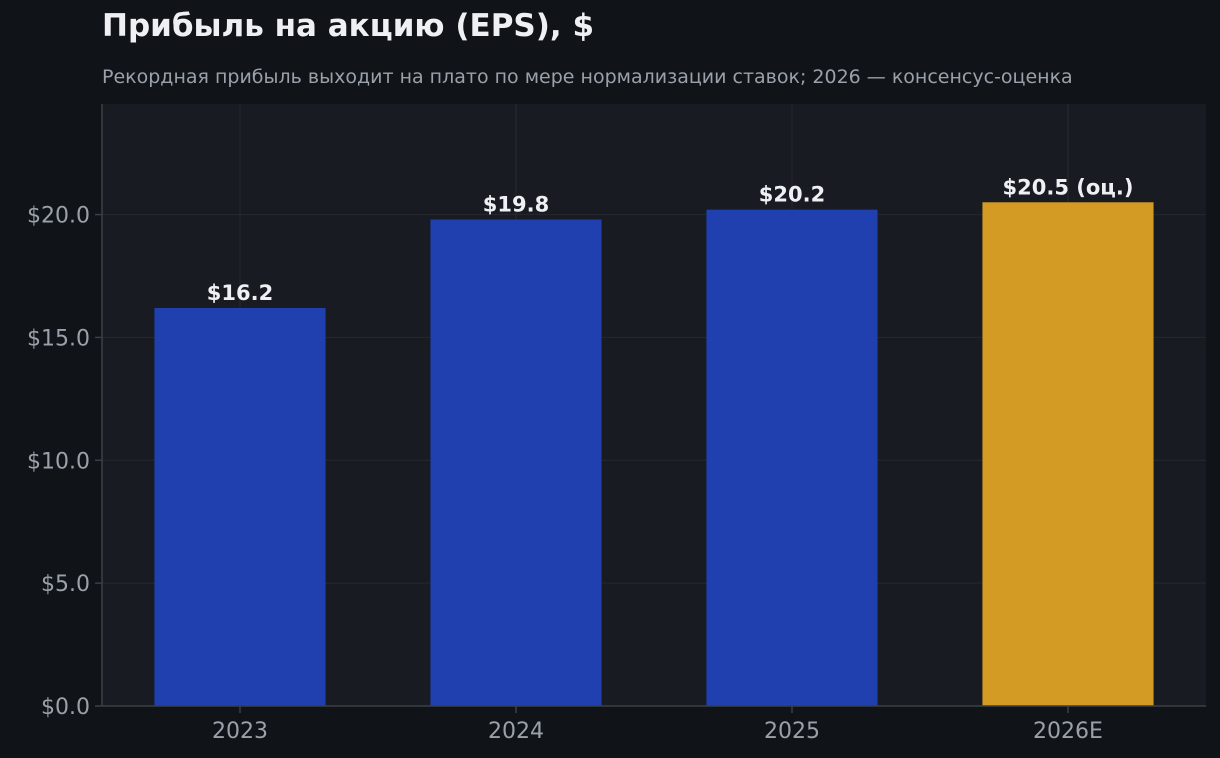  What do you see at coordinates (792, 195) in the screenshot?
I see `data-label: $20.2` at bounding box center [792, 195].